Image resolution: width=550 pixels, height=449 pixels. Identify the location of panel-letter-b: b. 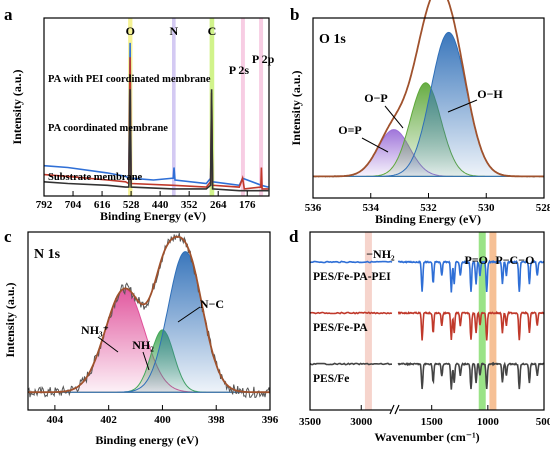
(294, 14).